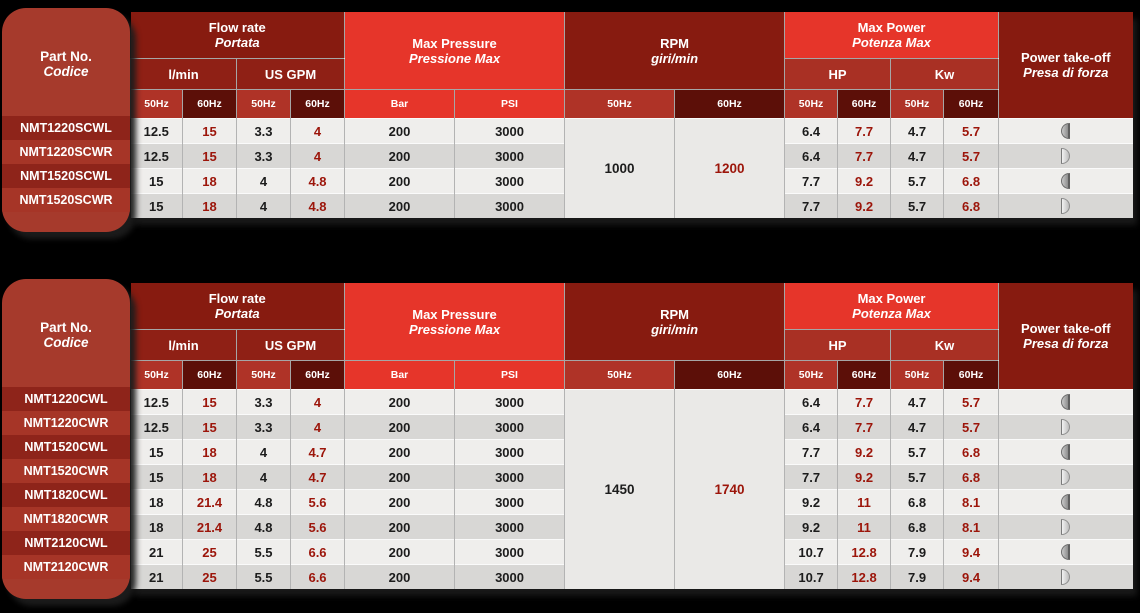 The image size is (1140, 613). I want to click on lmin-header: l/min, so click(183, 74).